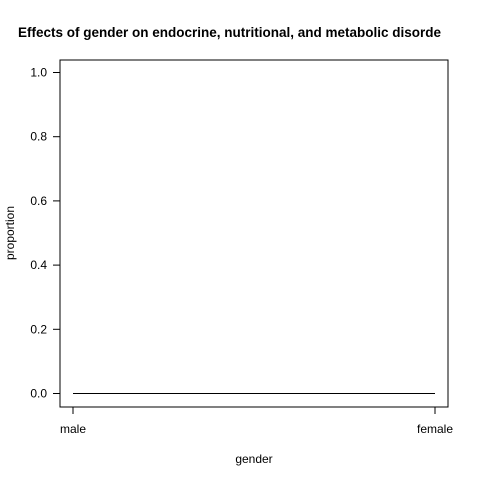 Image resolution: width=480 pixels, height=485 pixels. Describe the element at coordinates (38, 201) in the screenshot. I see `y-tick-label: 0.6` at that location.